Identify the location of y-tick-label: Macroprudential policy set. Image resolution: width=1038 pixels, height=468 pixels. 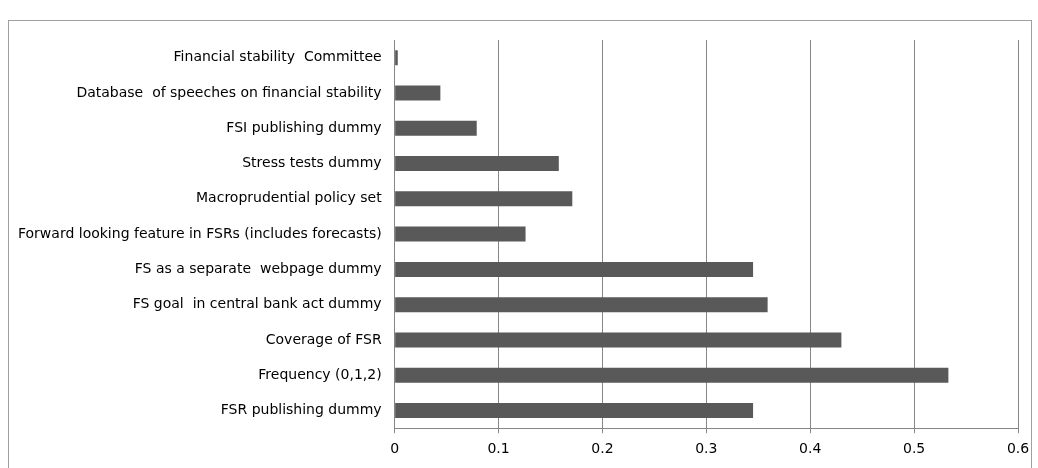
(289, 197).